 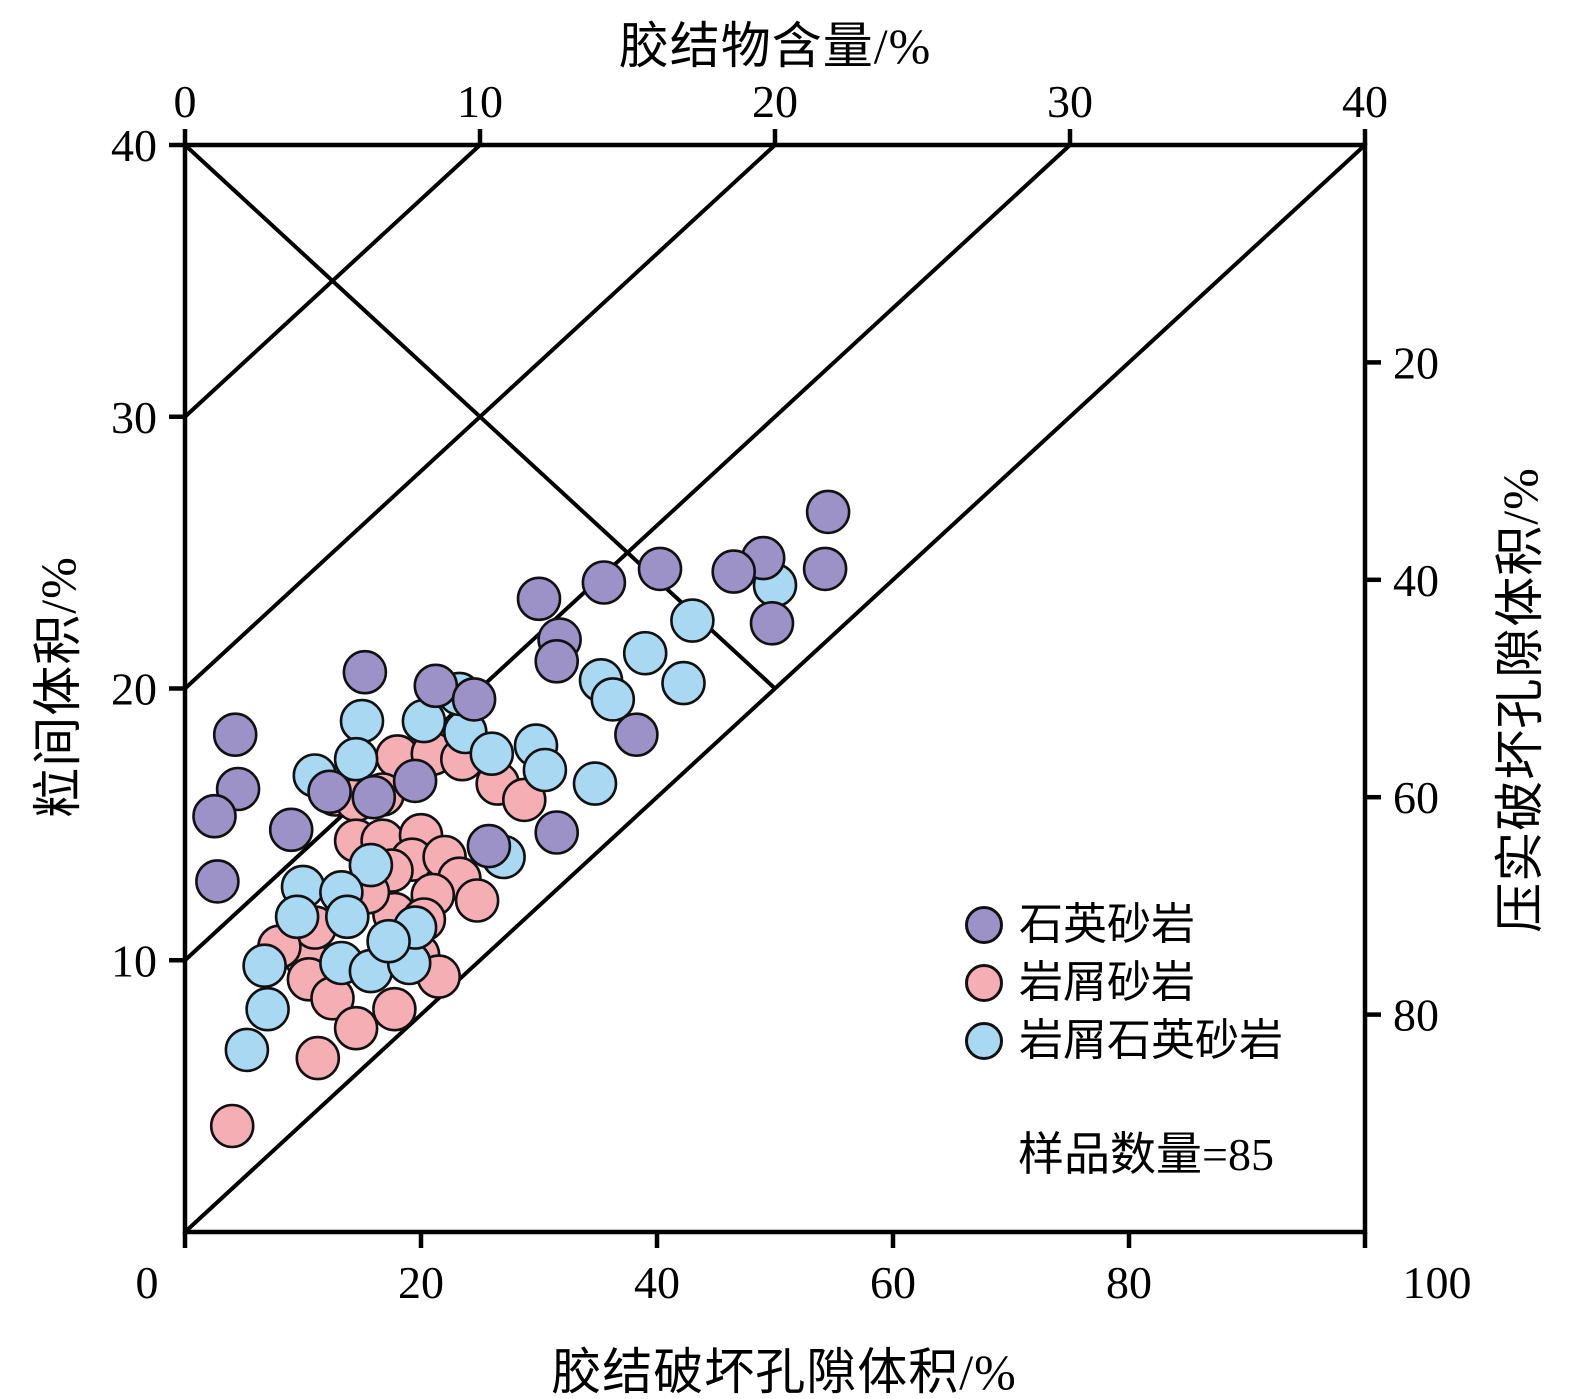 What do you see at coordinates (1437, 1282) in the screenshot?
I see `bottom-tick-label: 100` at bounding box center [1437, 1282].